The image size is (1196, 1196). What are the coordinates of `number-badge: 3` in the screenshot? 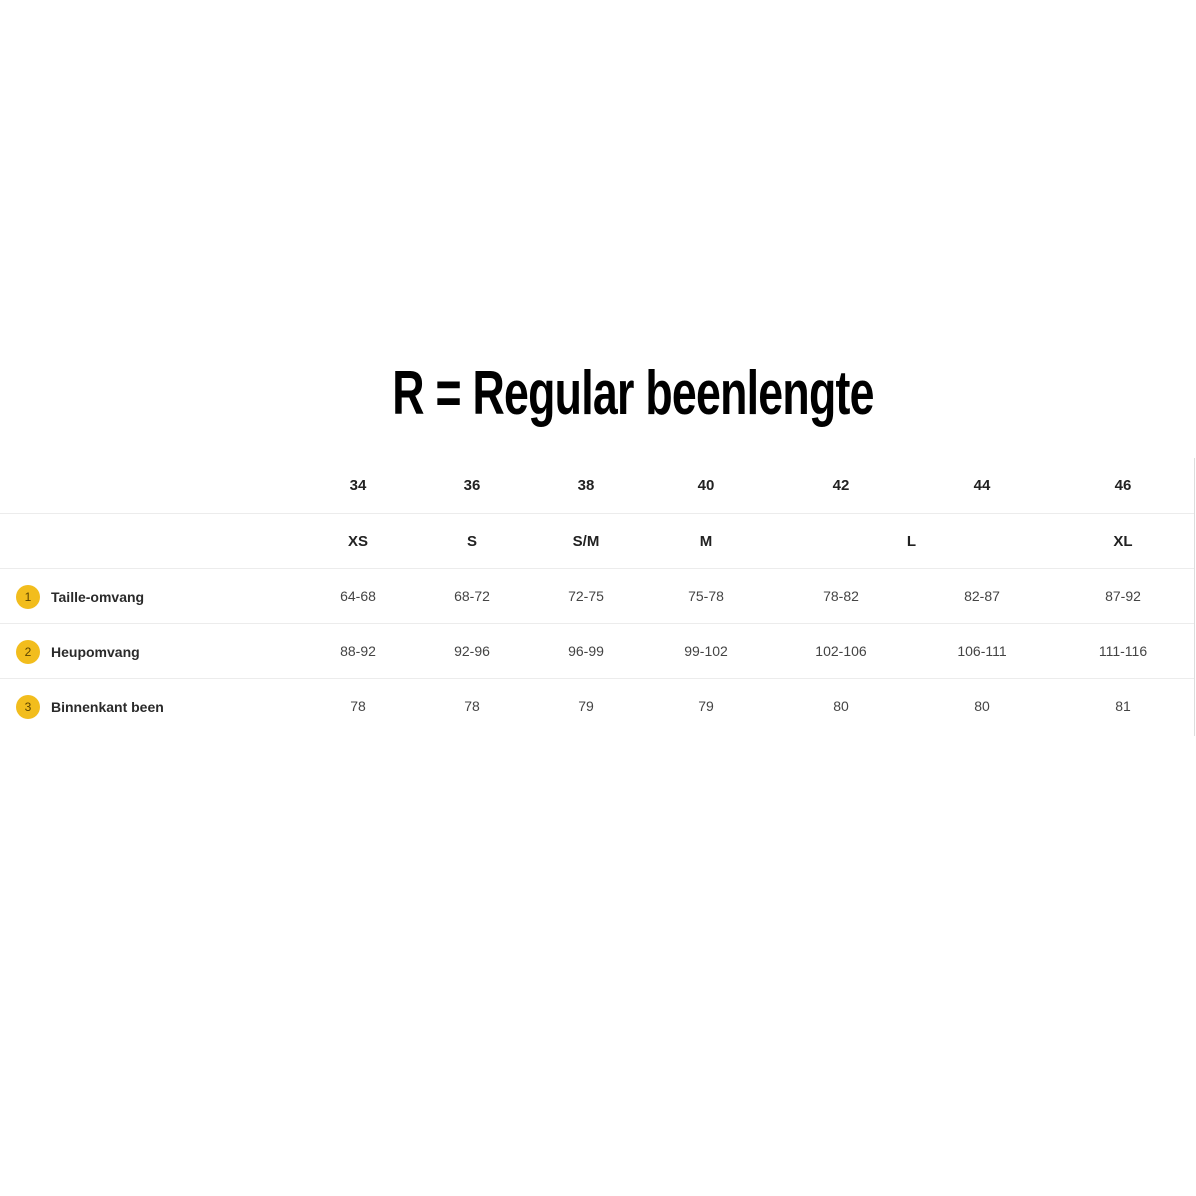 It's located at (28, 706).